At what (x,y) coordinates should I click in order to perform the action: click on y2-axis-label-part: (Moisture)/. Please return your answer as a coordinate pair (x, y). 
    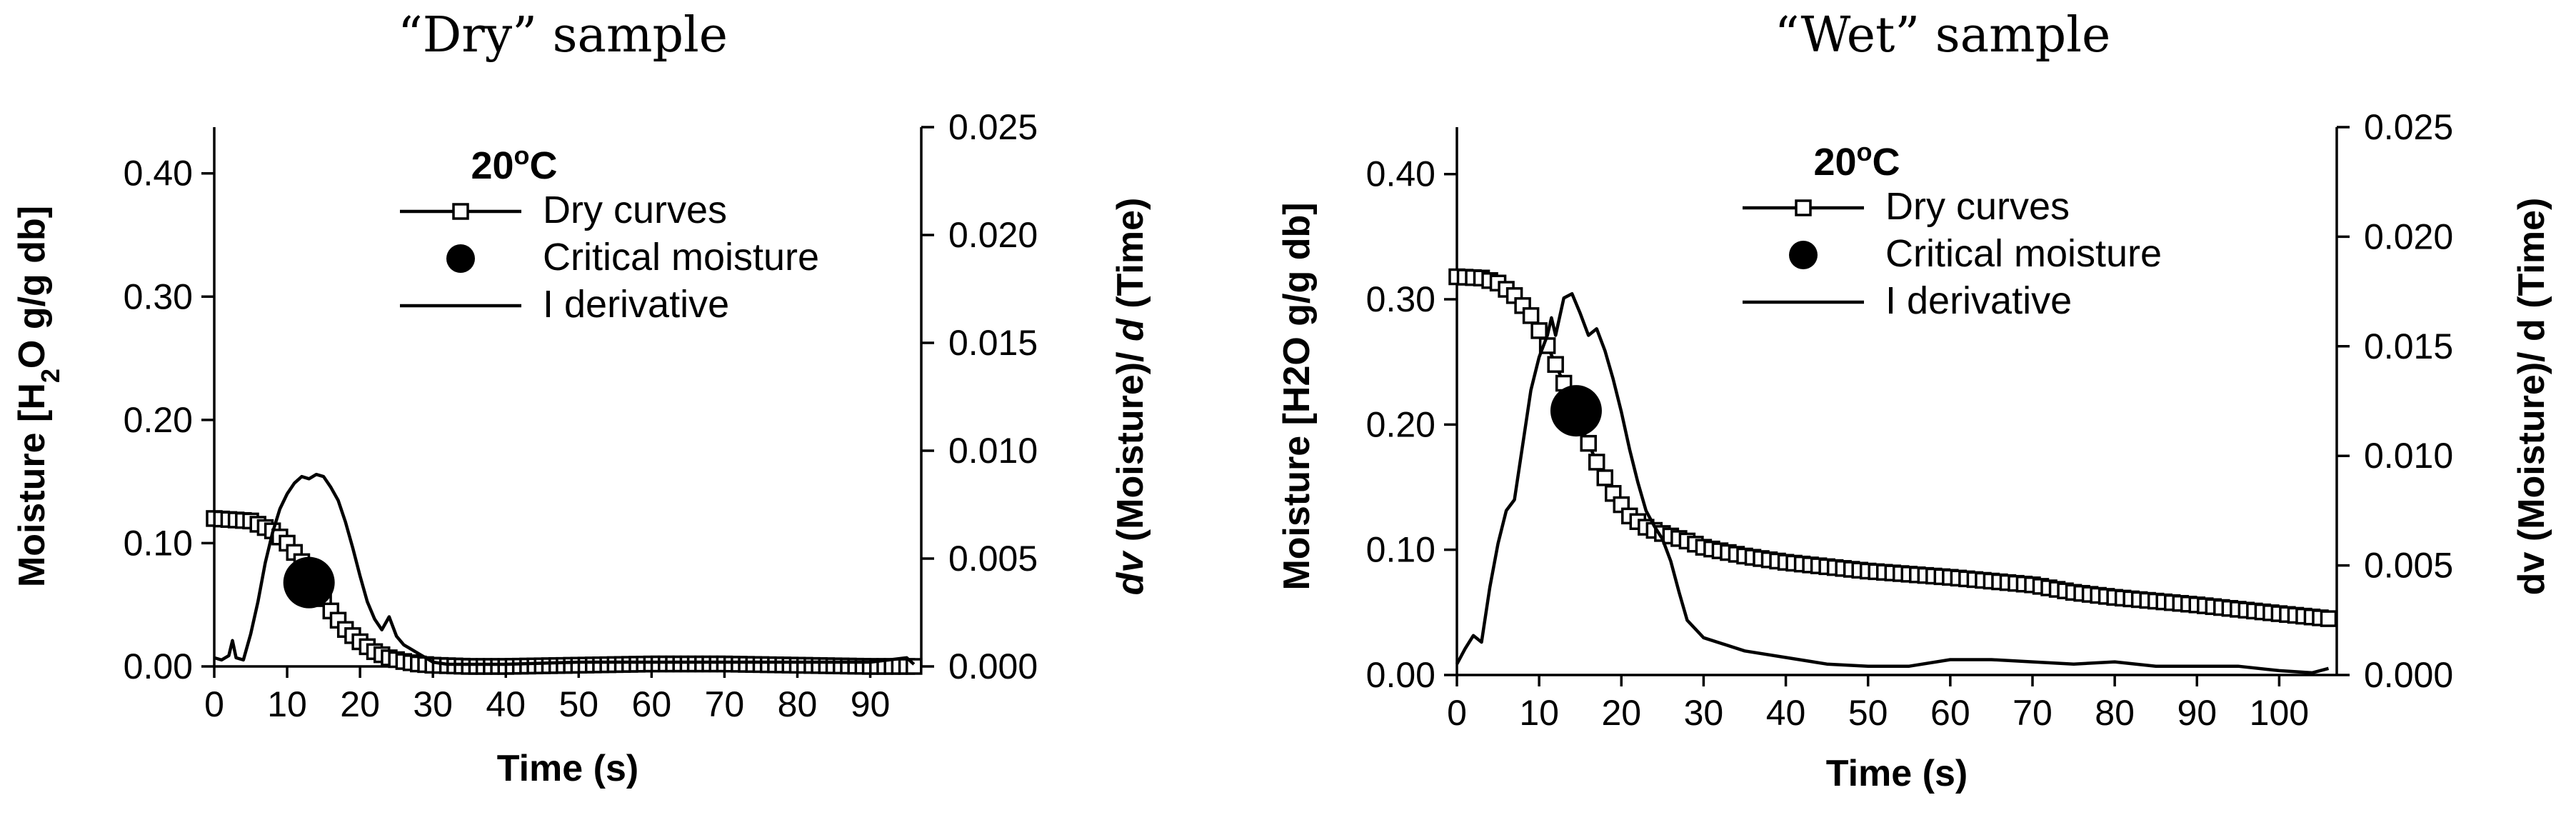
    Looking at the image, I should click on (1130, 446).